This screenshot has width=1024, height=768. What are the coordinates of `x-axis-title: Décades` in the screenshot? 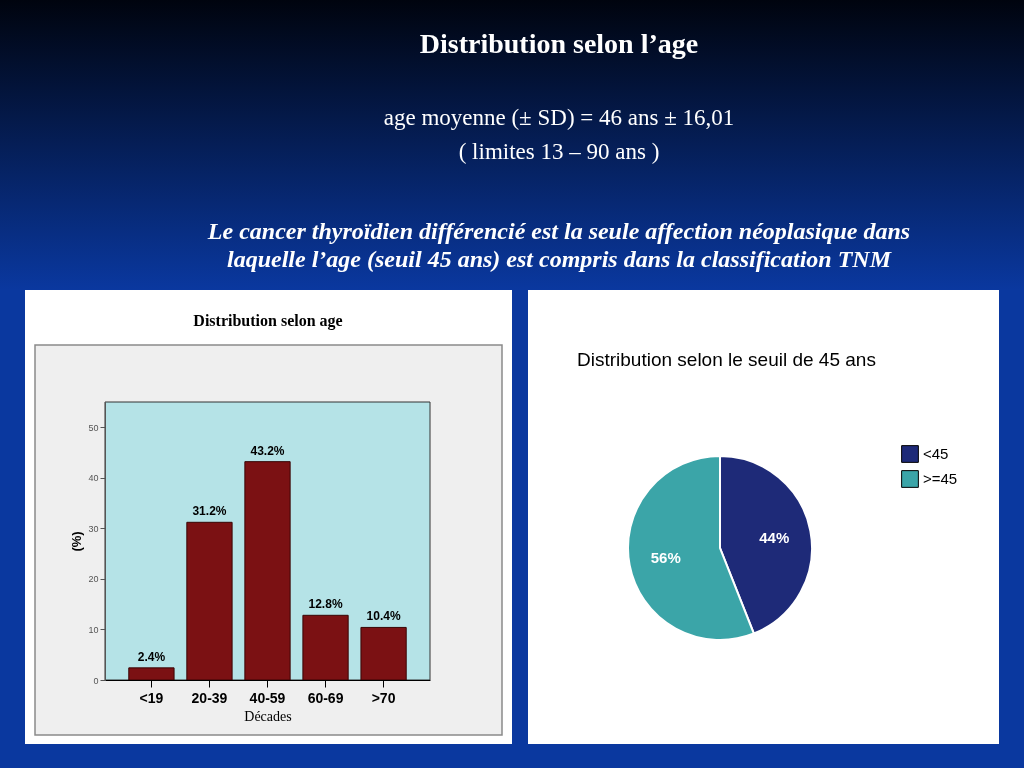 It's located at (268, 716).